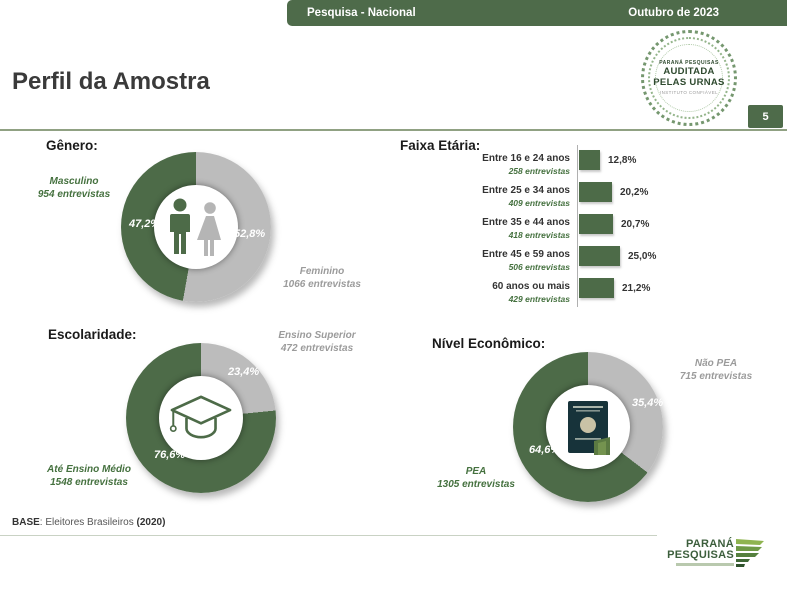  What do you see at coordinates (180, 226) in the screenshot?
I see `male-icon` at bounding box center [180, 226].